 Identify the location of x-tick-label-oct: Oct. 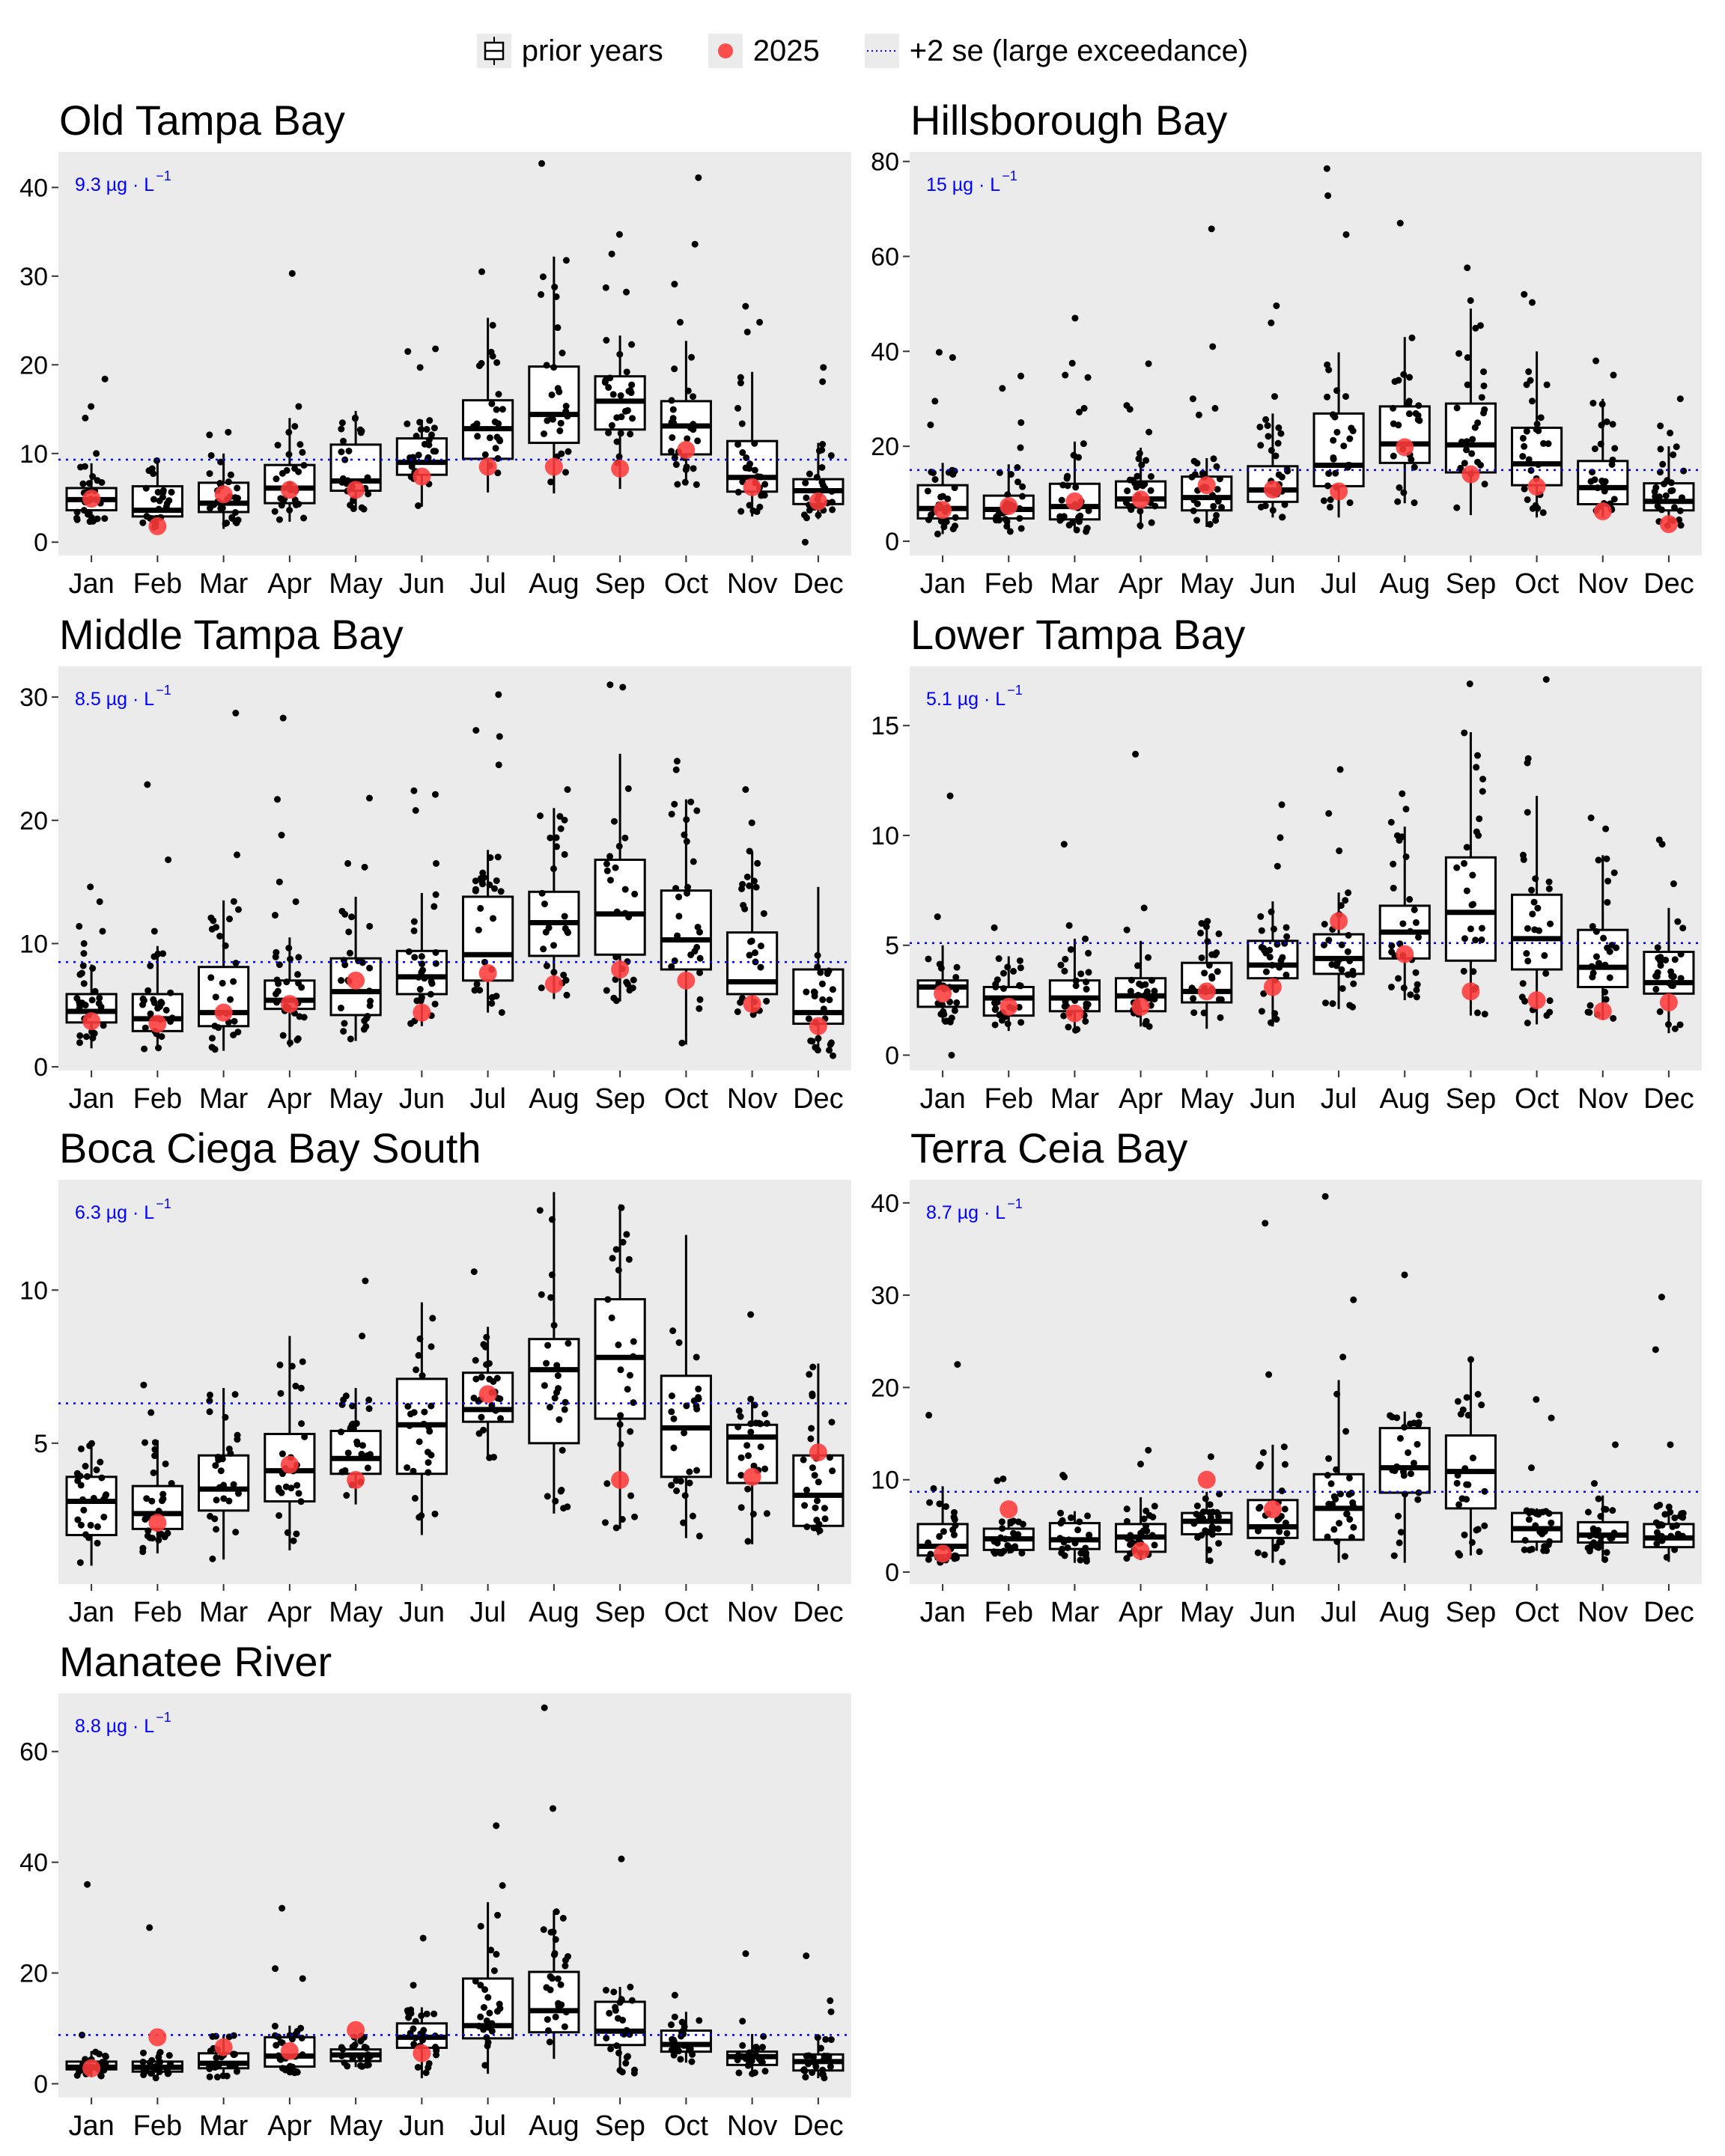
(1537, 584).